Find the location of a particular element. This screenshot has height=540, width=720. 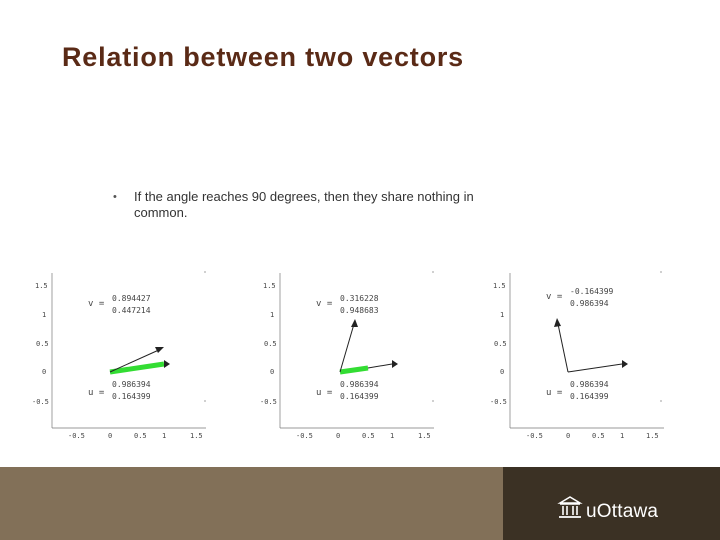

footer-logo-panel is located at coordinates (611, 503).